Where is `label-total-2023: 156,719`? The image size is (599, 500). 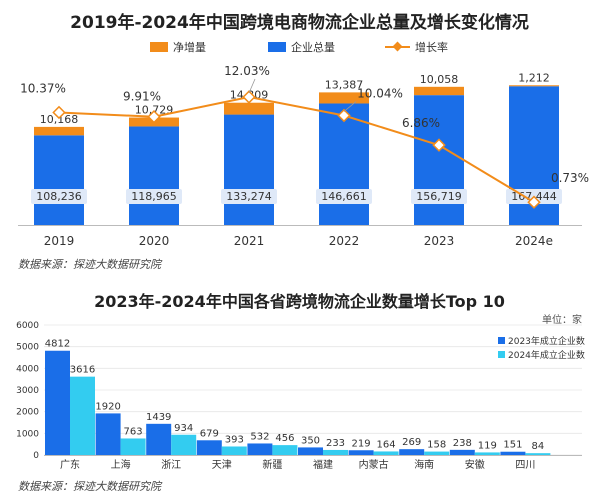
label-total-2023: 156,719 is located at coordinates (439, 196).